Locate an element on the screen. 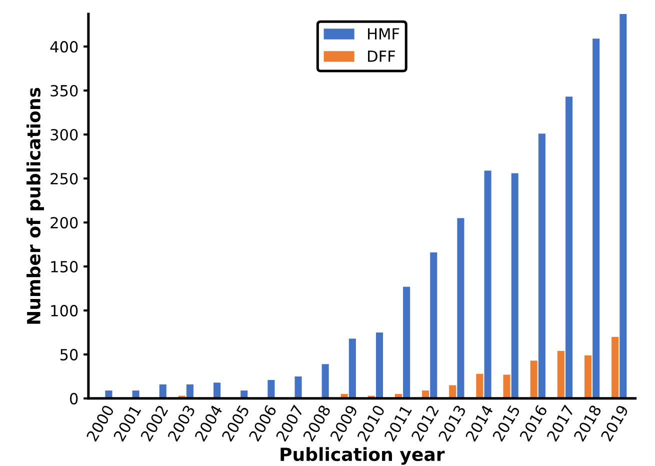 This screenshot has height=466, width=655. y-tick-label: 250 is located at coordinates (64, 178).